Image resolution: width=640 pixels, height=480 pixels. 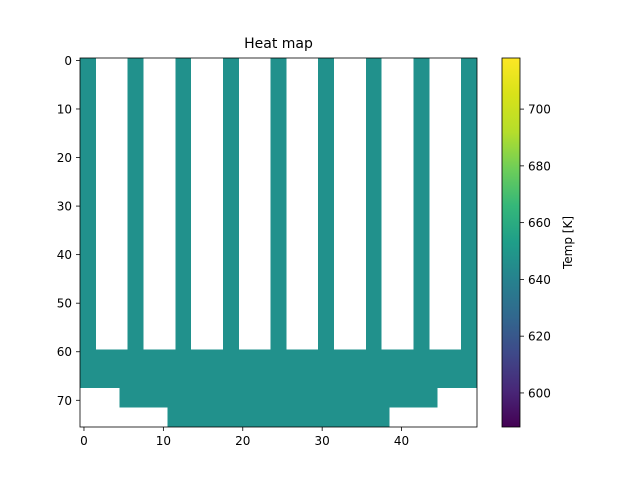 I want to click on y-tick-label: 60, so click(x=64, y=352).